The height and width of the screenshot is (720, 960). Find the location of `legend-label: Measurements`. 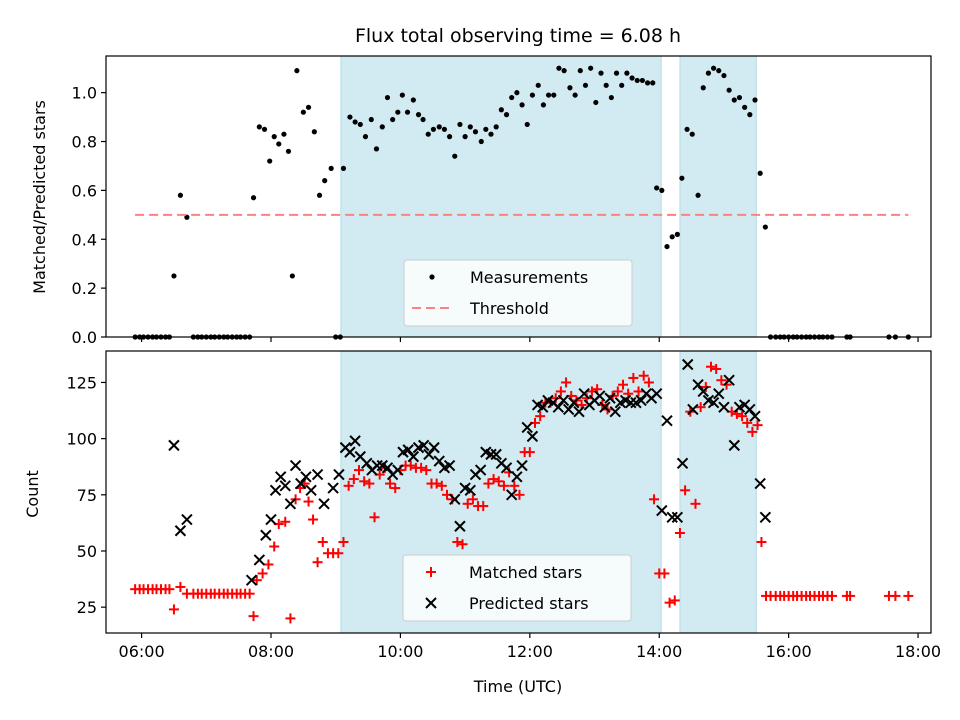

legend-label: Measurements is located at coordinates (529, 277).